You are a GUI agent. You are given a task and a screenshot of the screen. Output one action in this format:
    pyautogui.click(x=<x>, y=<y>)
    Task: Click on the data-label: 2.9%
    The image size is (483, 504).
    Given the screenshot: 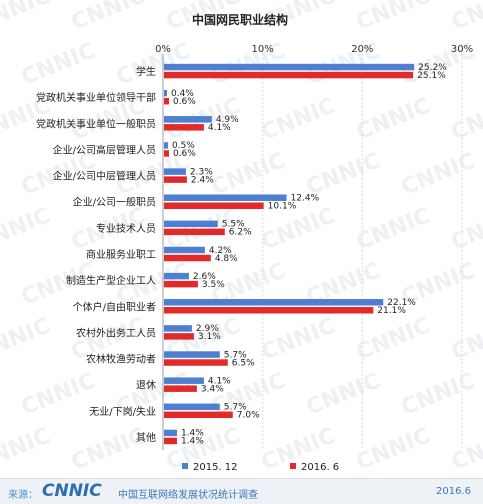 What is the action you would take?
    pyautogui.click(x=207, y=329)
    